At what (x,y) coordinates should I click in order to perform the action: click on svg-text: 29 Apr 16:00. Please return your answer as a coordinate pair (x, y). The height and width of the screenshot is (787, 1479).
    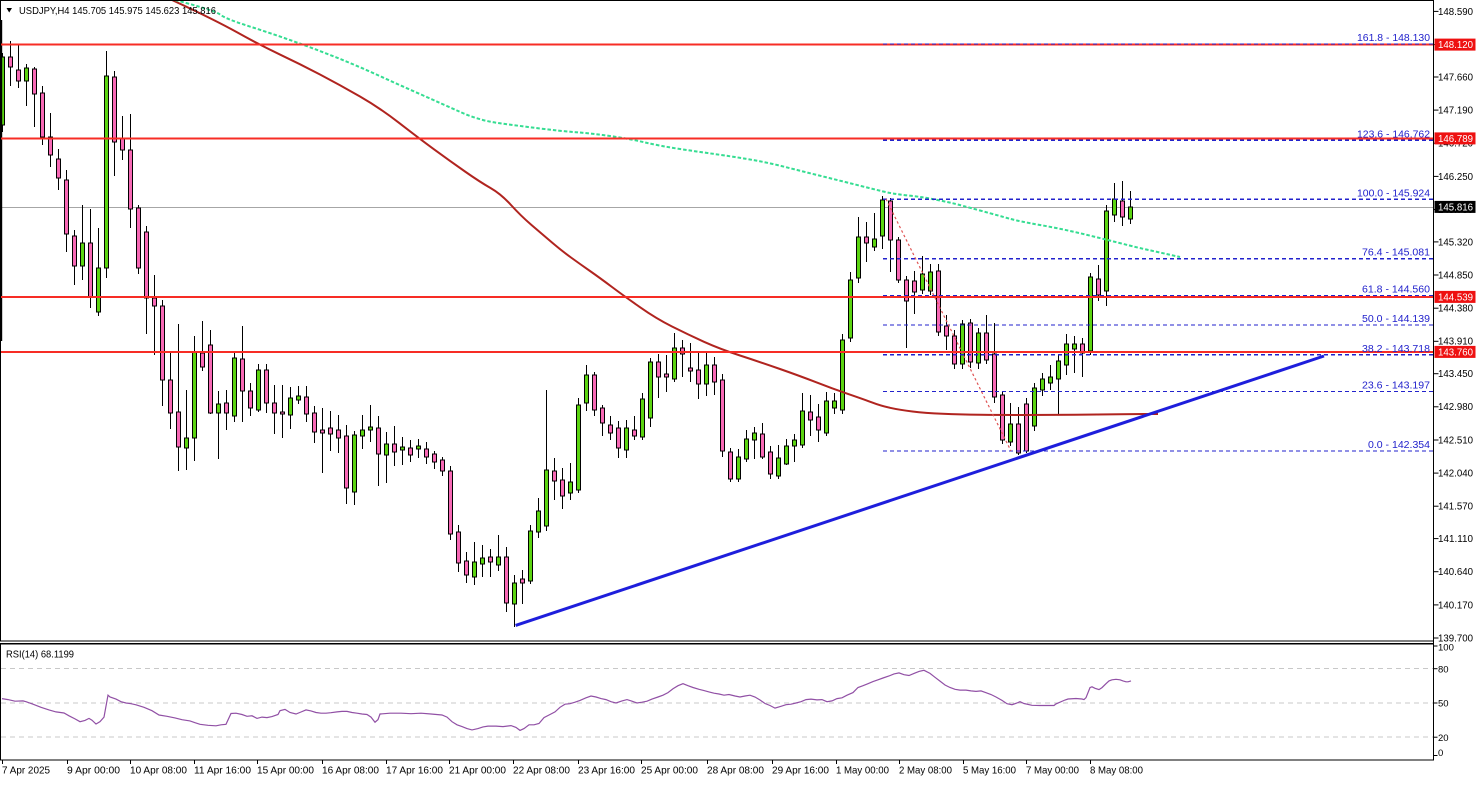
    Looking at the image, I should click on (800, 771).